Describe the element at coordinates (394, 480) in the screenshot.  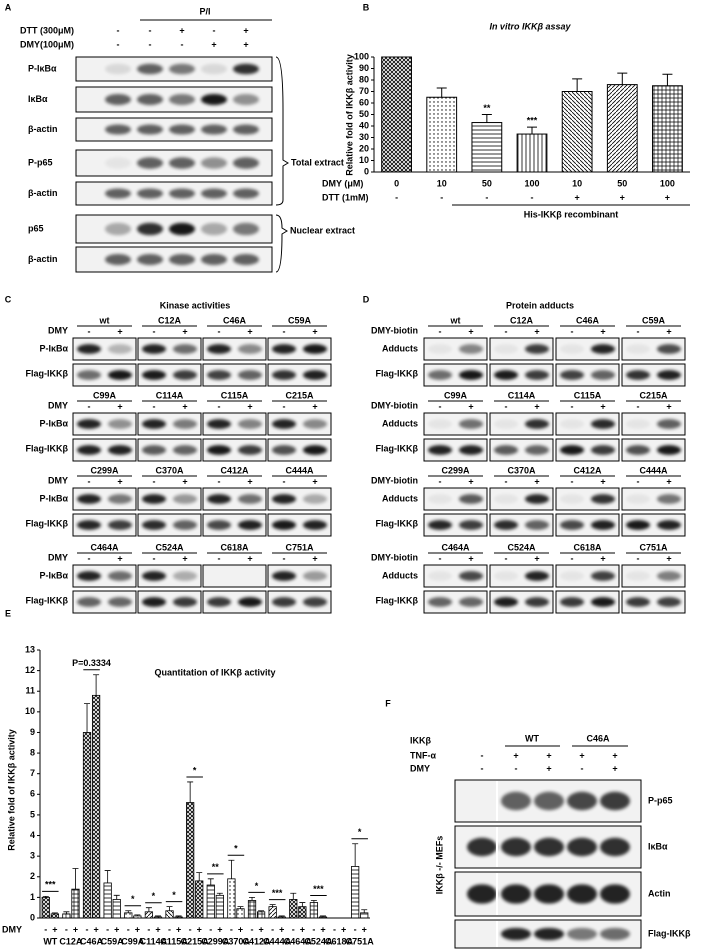
I see `treatment-label: DMY-biotin` at that location.